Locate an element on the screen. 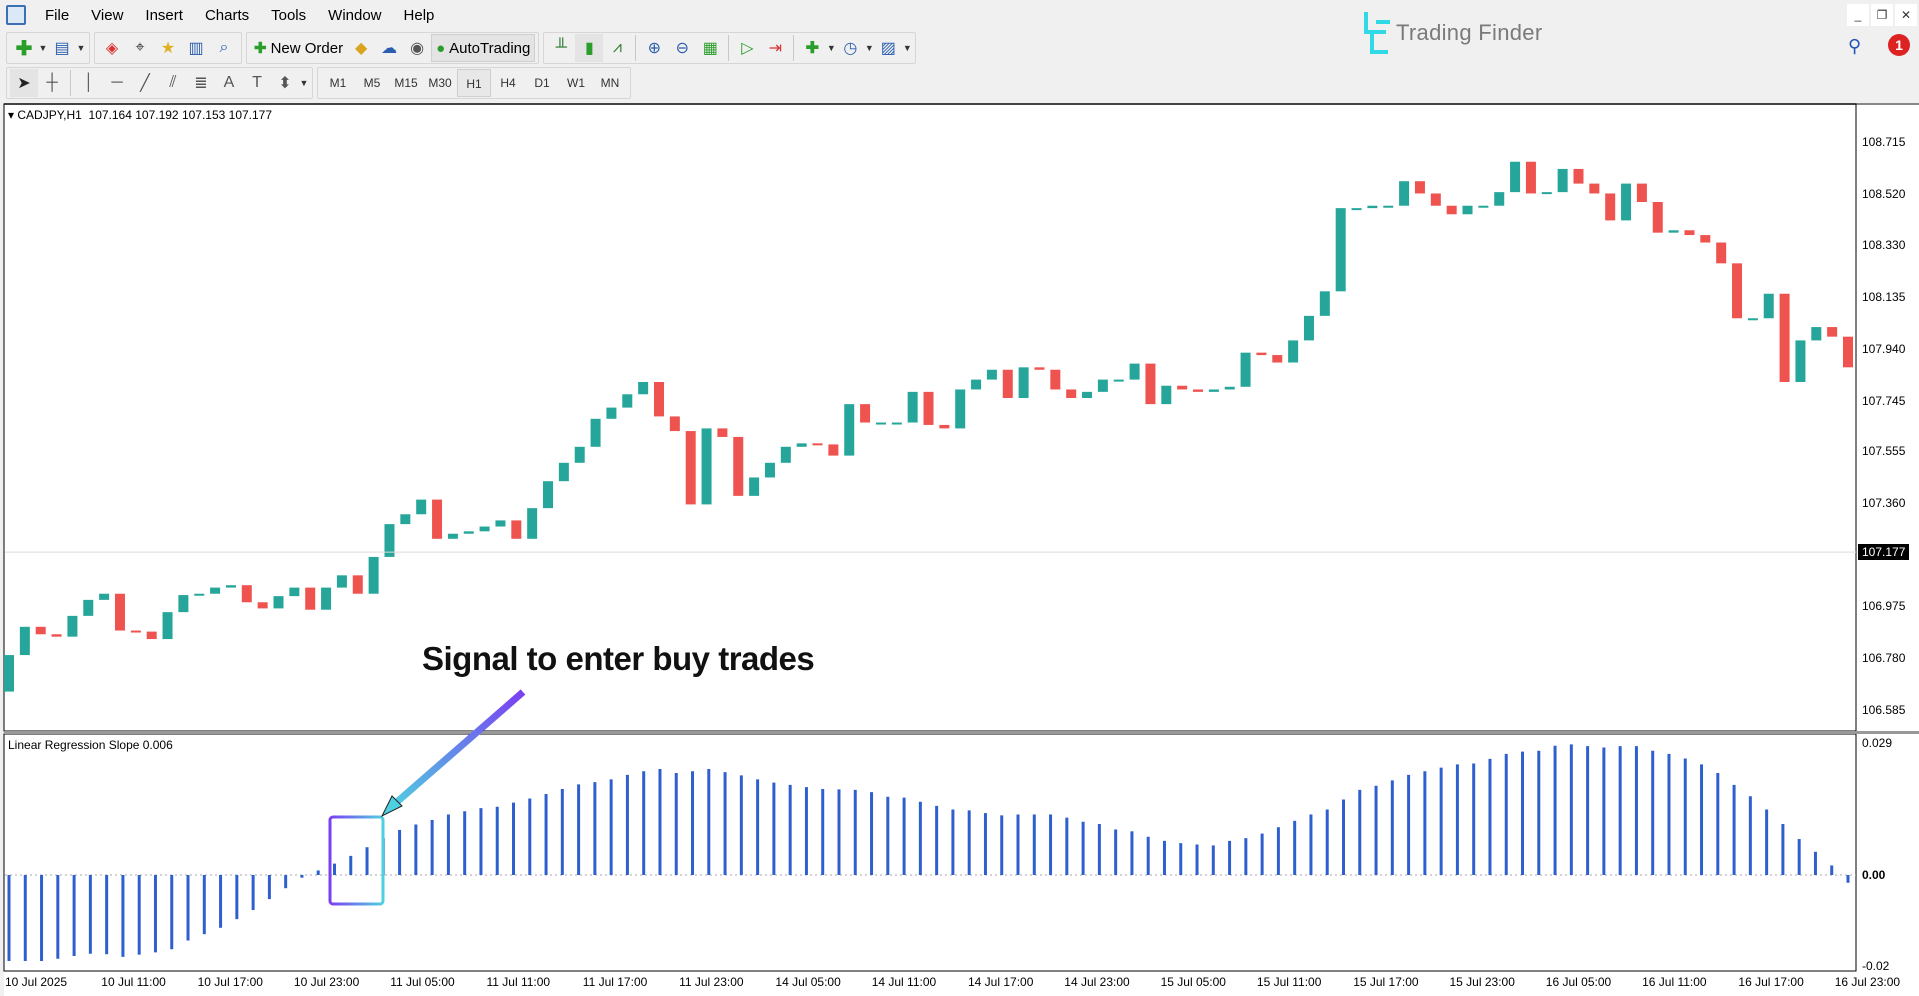 The width and height of the screenshot is (1919, 996). timeframe-h4: H4 is located at coordinates (508, 83).